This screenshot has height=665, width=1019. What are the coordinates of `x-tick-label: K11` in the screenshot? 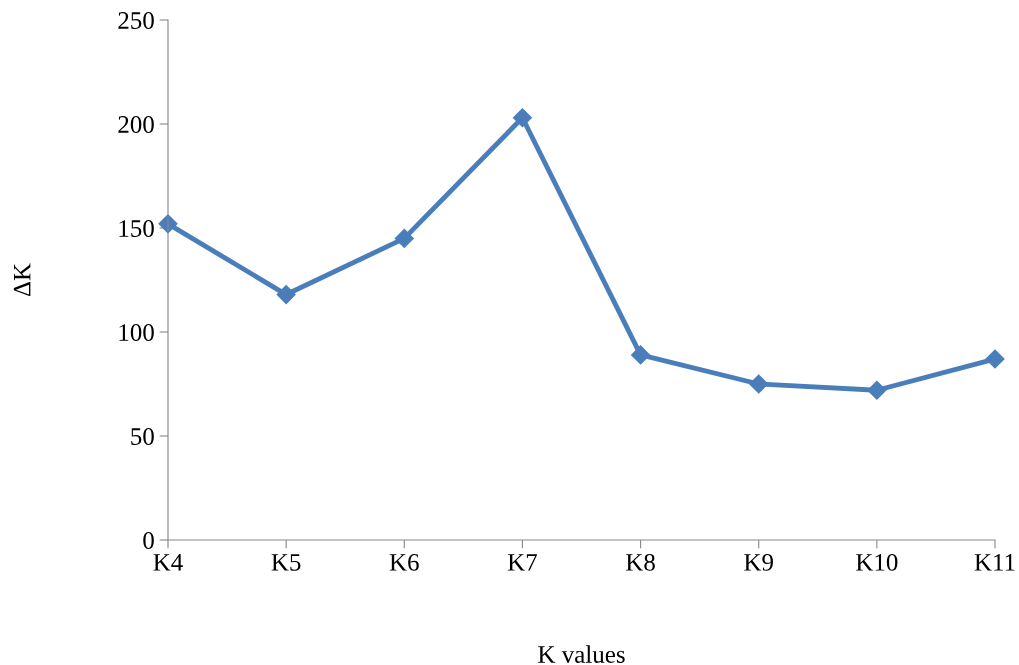 It's located at (994, 562).